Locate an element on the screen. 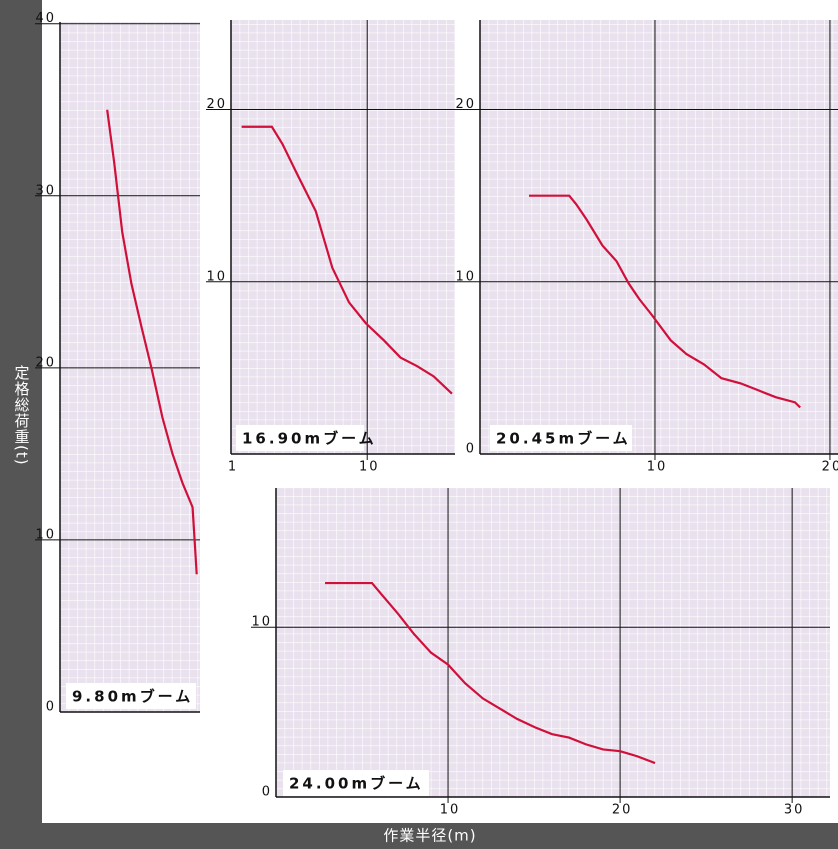  x-tick-label: 1 is located at coordinates (233, 467).